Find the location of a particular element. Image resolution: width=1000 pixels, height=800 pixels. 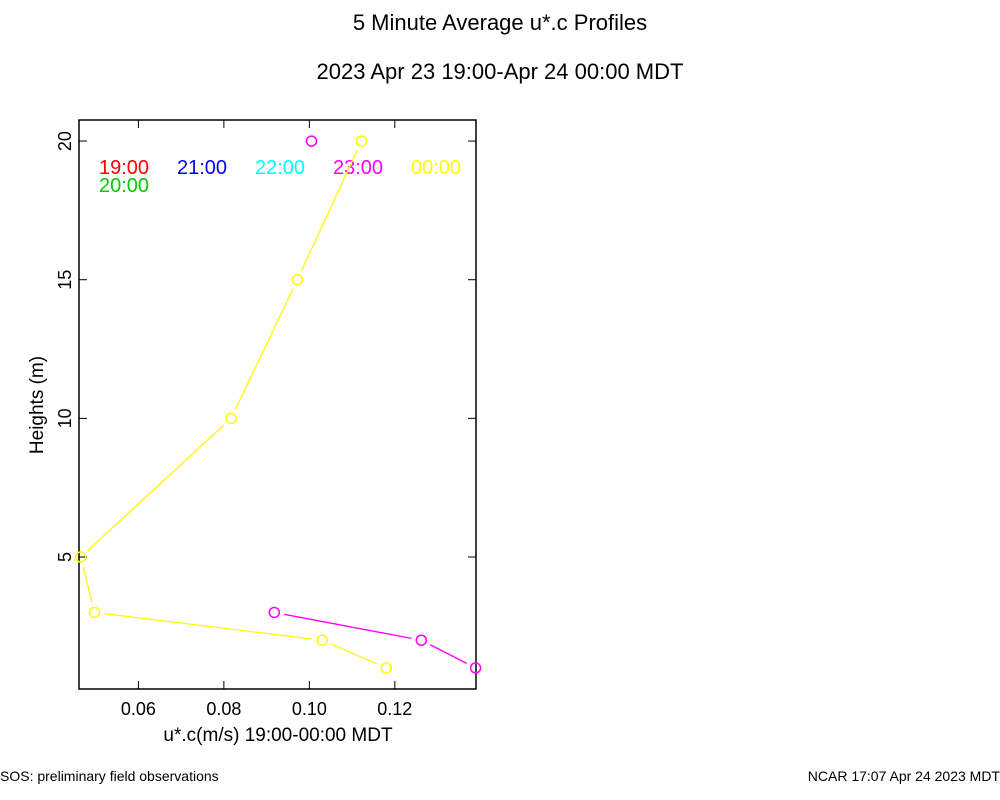

x-axis-label: u*.c(m/s) 19:00-00:00 MDT is located at coordinates (278, 735).